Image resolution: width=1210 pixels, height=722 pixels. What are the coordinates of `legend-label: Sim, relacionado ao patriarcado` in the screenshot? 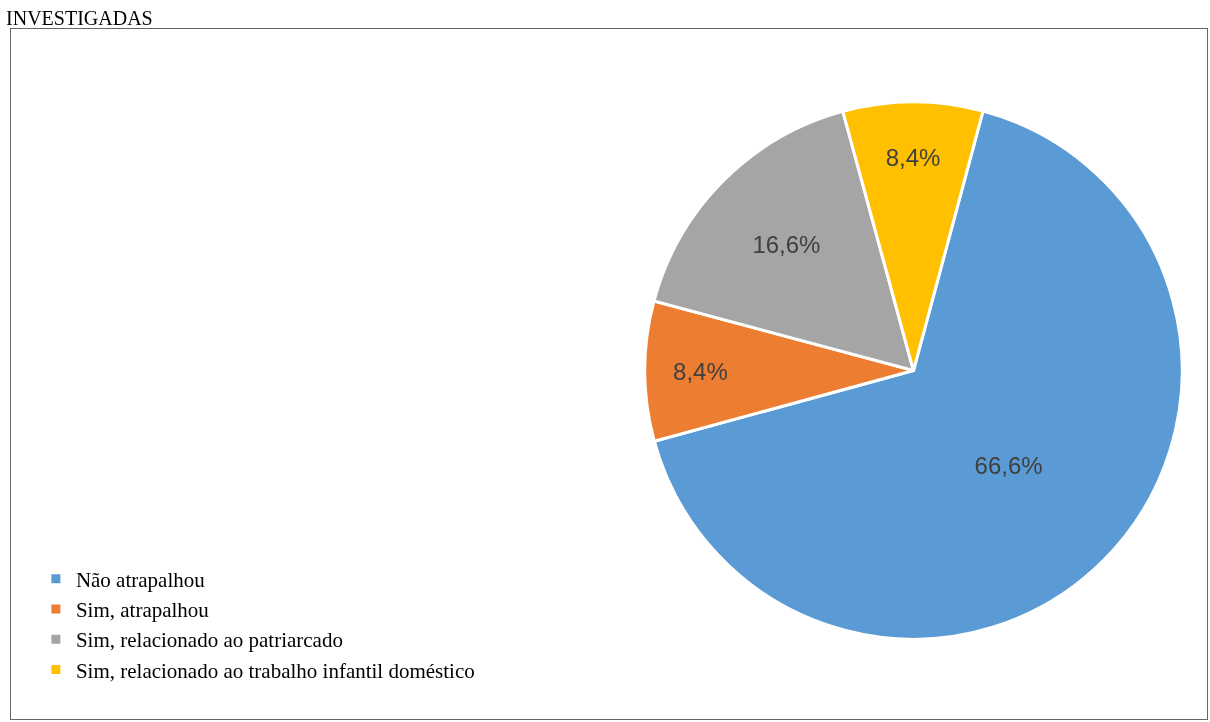 It's located at (209, 640).